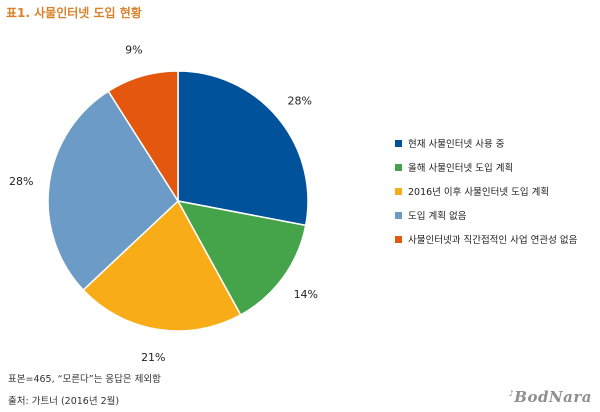  I want to click on legend-item: 현재 사물인터넷 사용 중, so click(486, 143).